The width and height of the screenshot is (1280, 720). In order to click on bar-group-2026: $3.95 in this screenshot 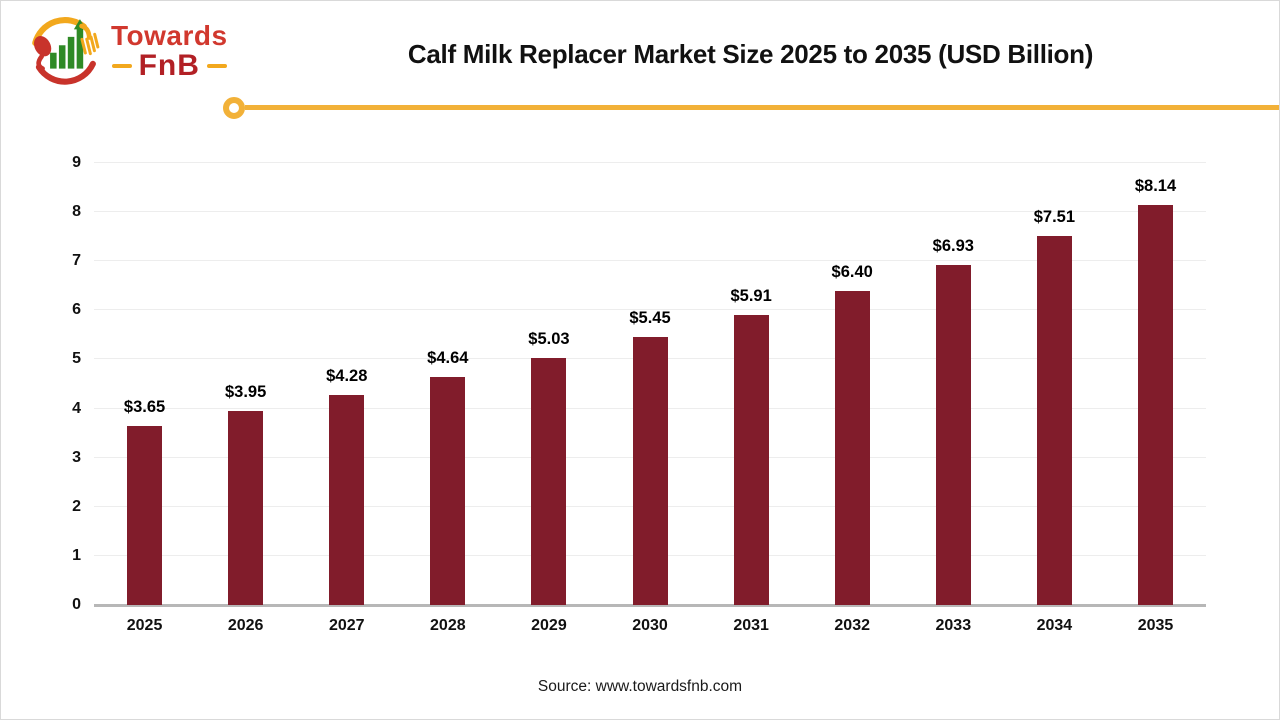, I will do `click(245, 384)`.